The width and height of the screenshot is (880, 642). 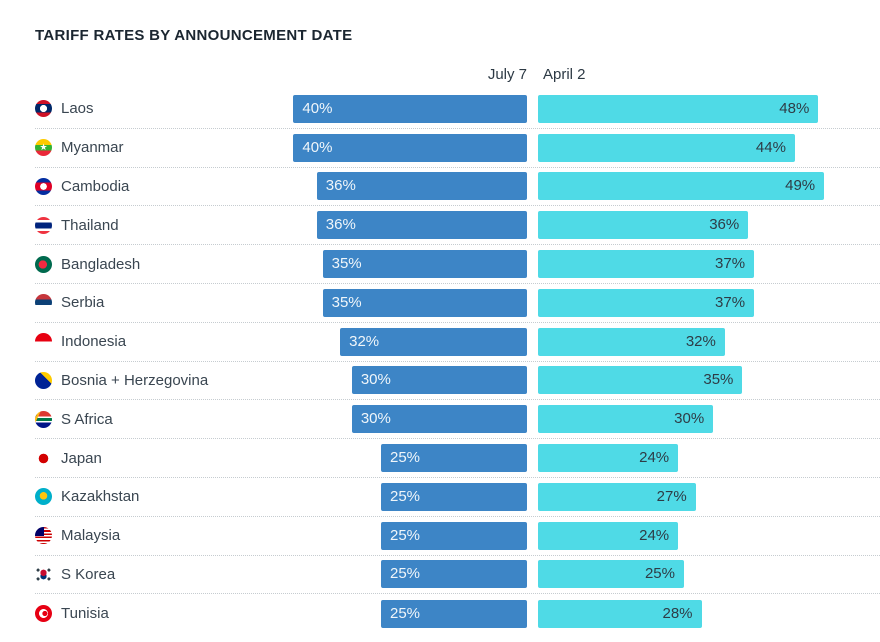 What do you see at coordinates (671, 496) in the screenshot?
I see `april2-value: 27%` at bounding box center [671, 496].